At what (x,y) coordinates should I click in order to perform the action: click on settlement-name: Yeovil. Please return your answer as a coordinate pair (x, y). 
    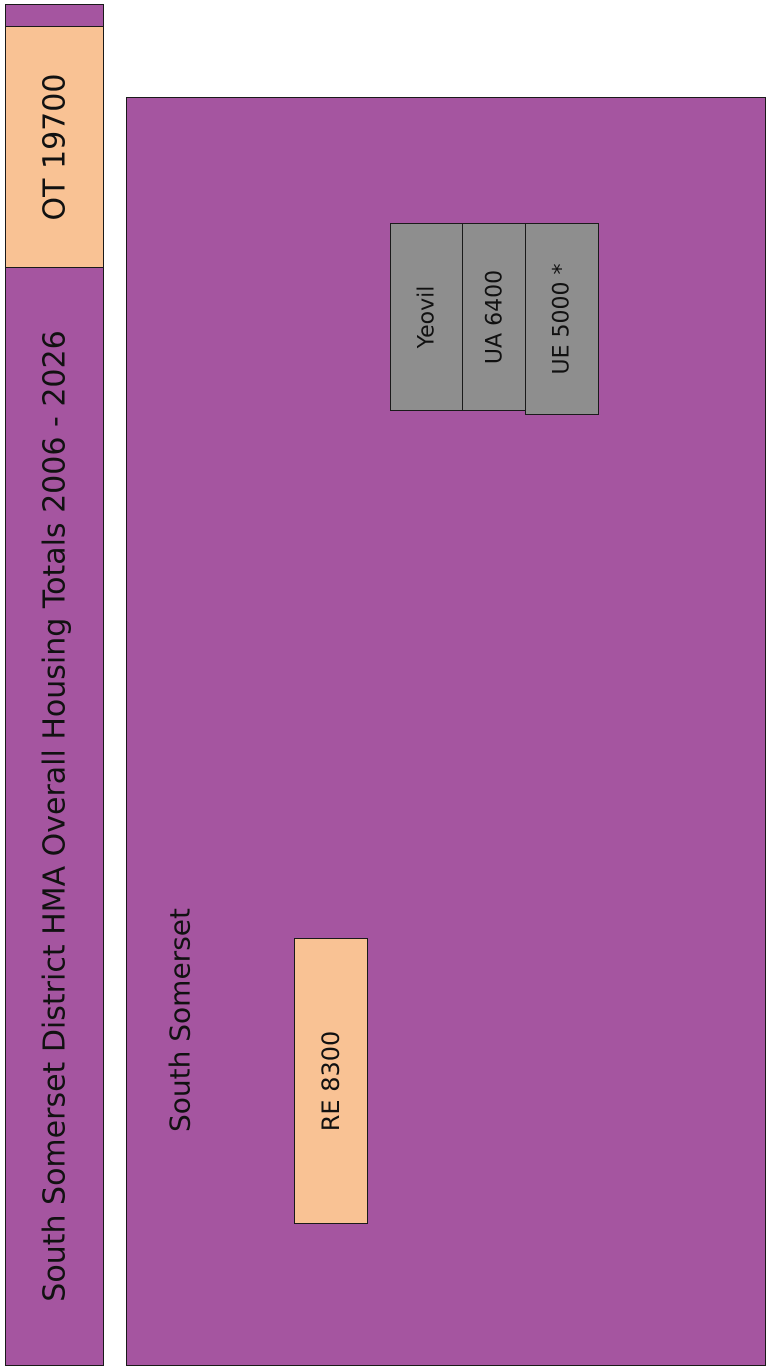
    Looking at the image, I should click on (427, 317).